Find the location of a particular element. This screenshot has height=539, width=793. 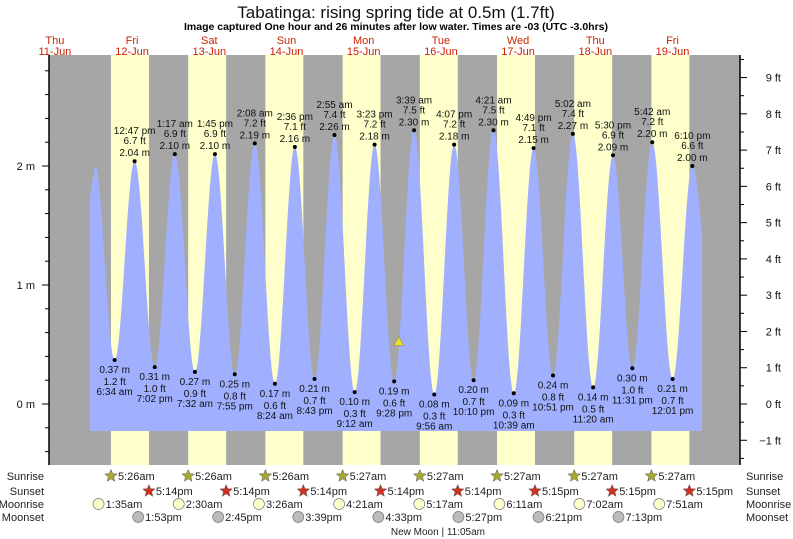

low-tide-m: 0.37 m is located at coordinates (114, 370).